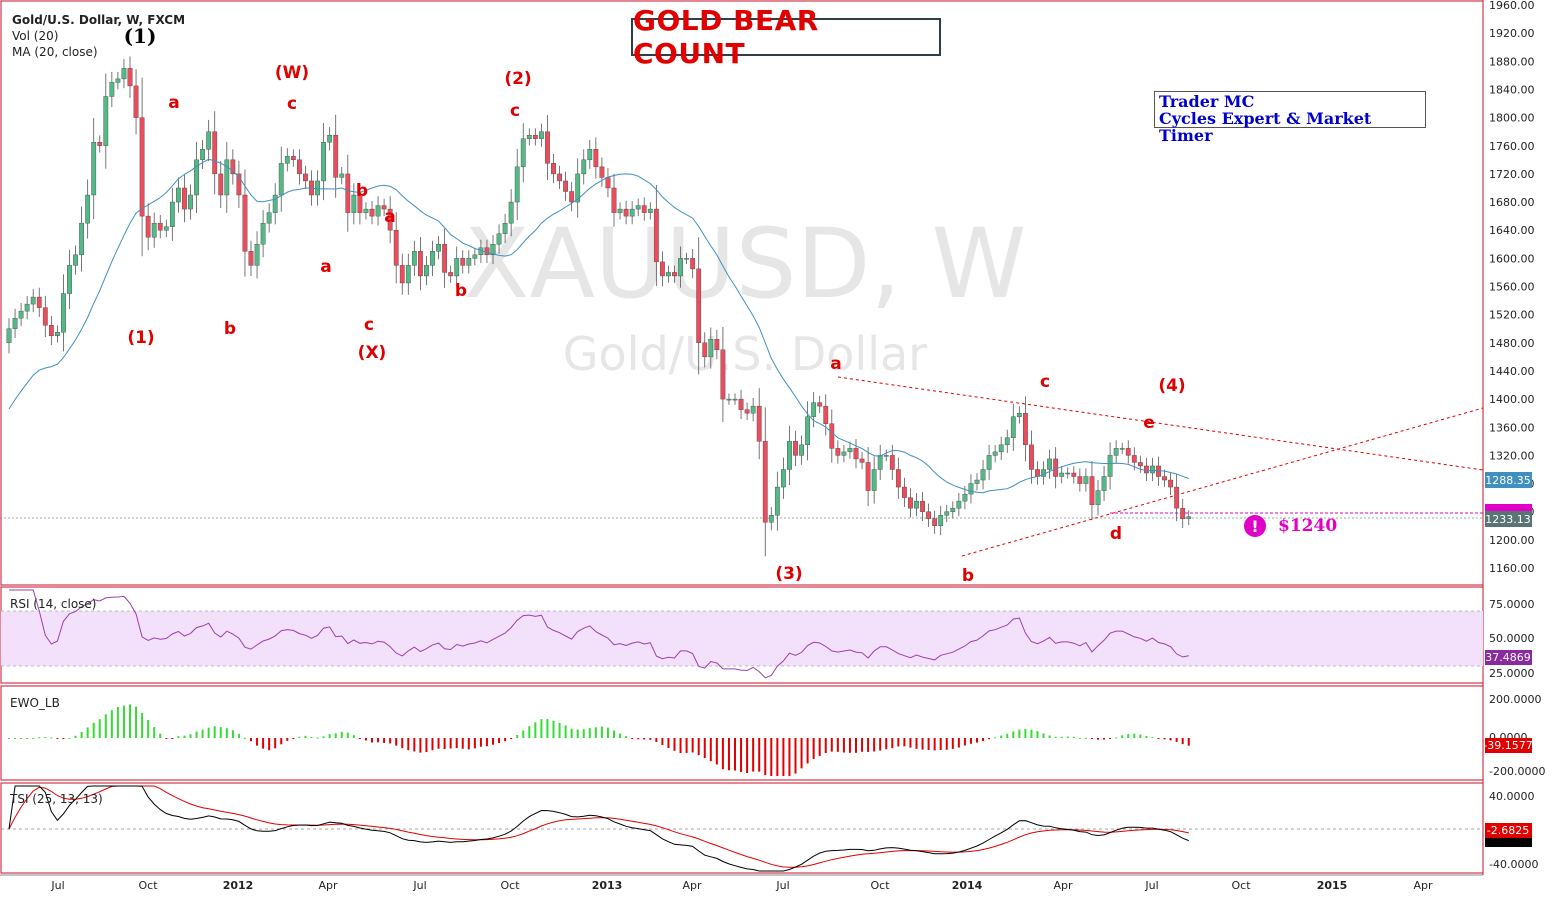  What do you see at coordinates (745, 264) in the screenshot?
I see `watermark-symbol: XAUUSD, W` at bounding box center [745, 264].